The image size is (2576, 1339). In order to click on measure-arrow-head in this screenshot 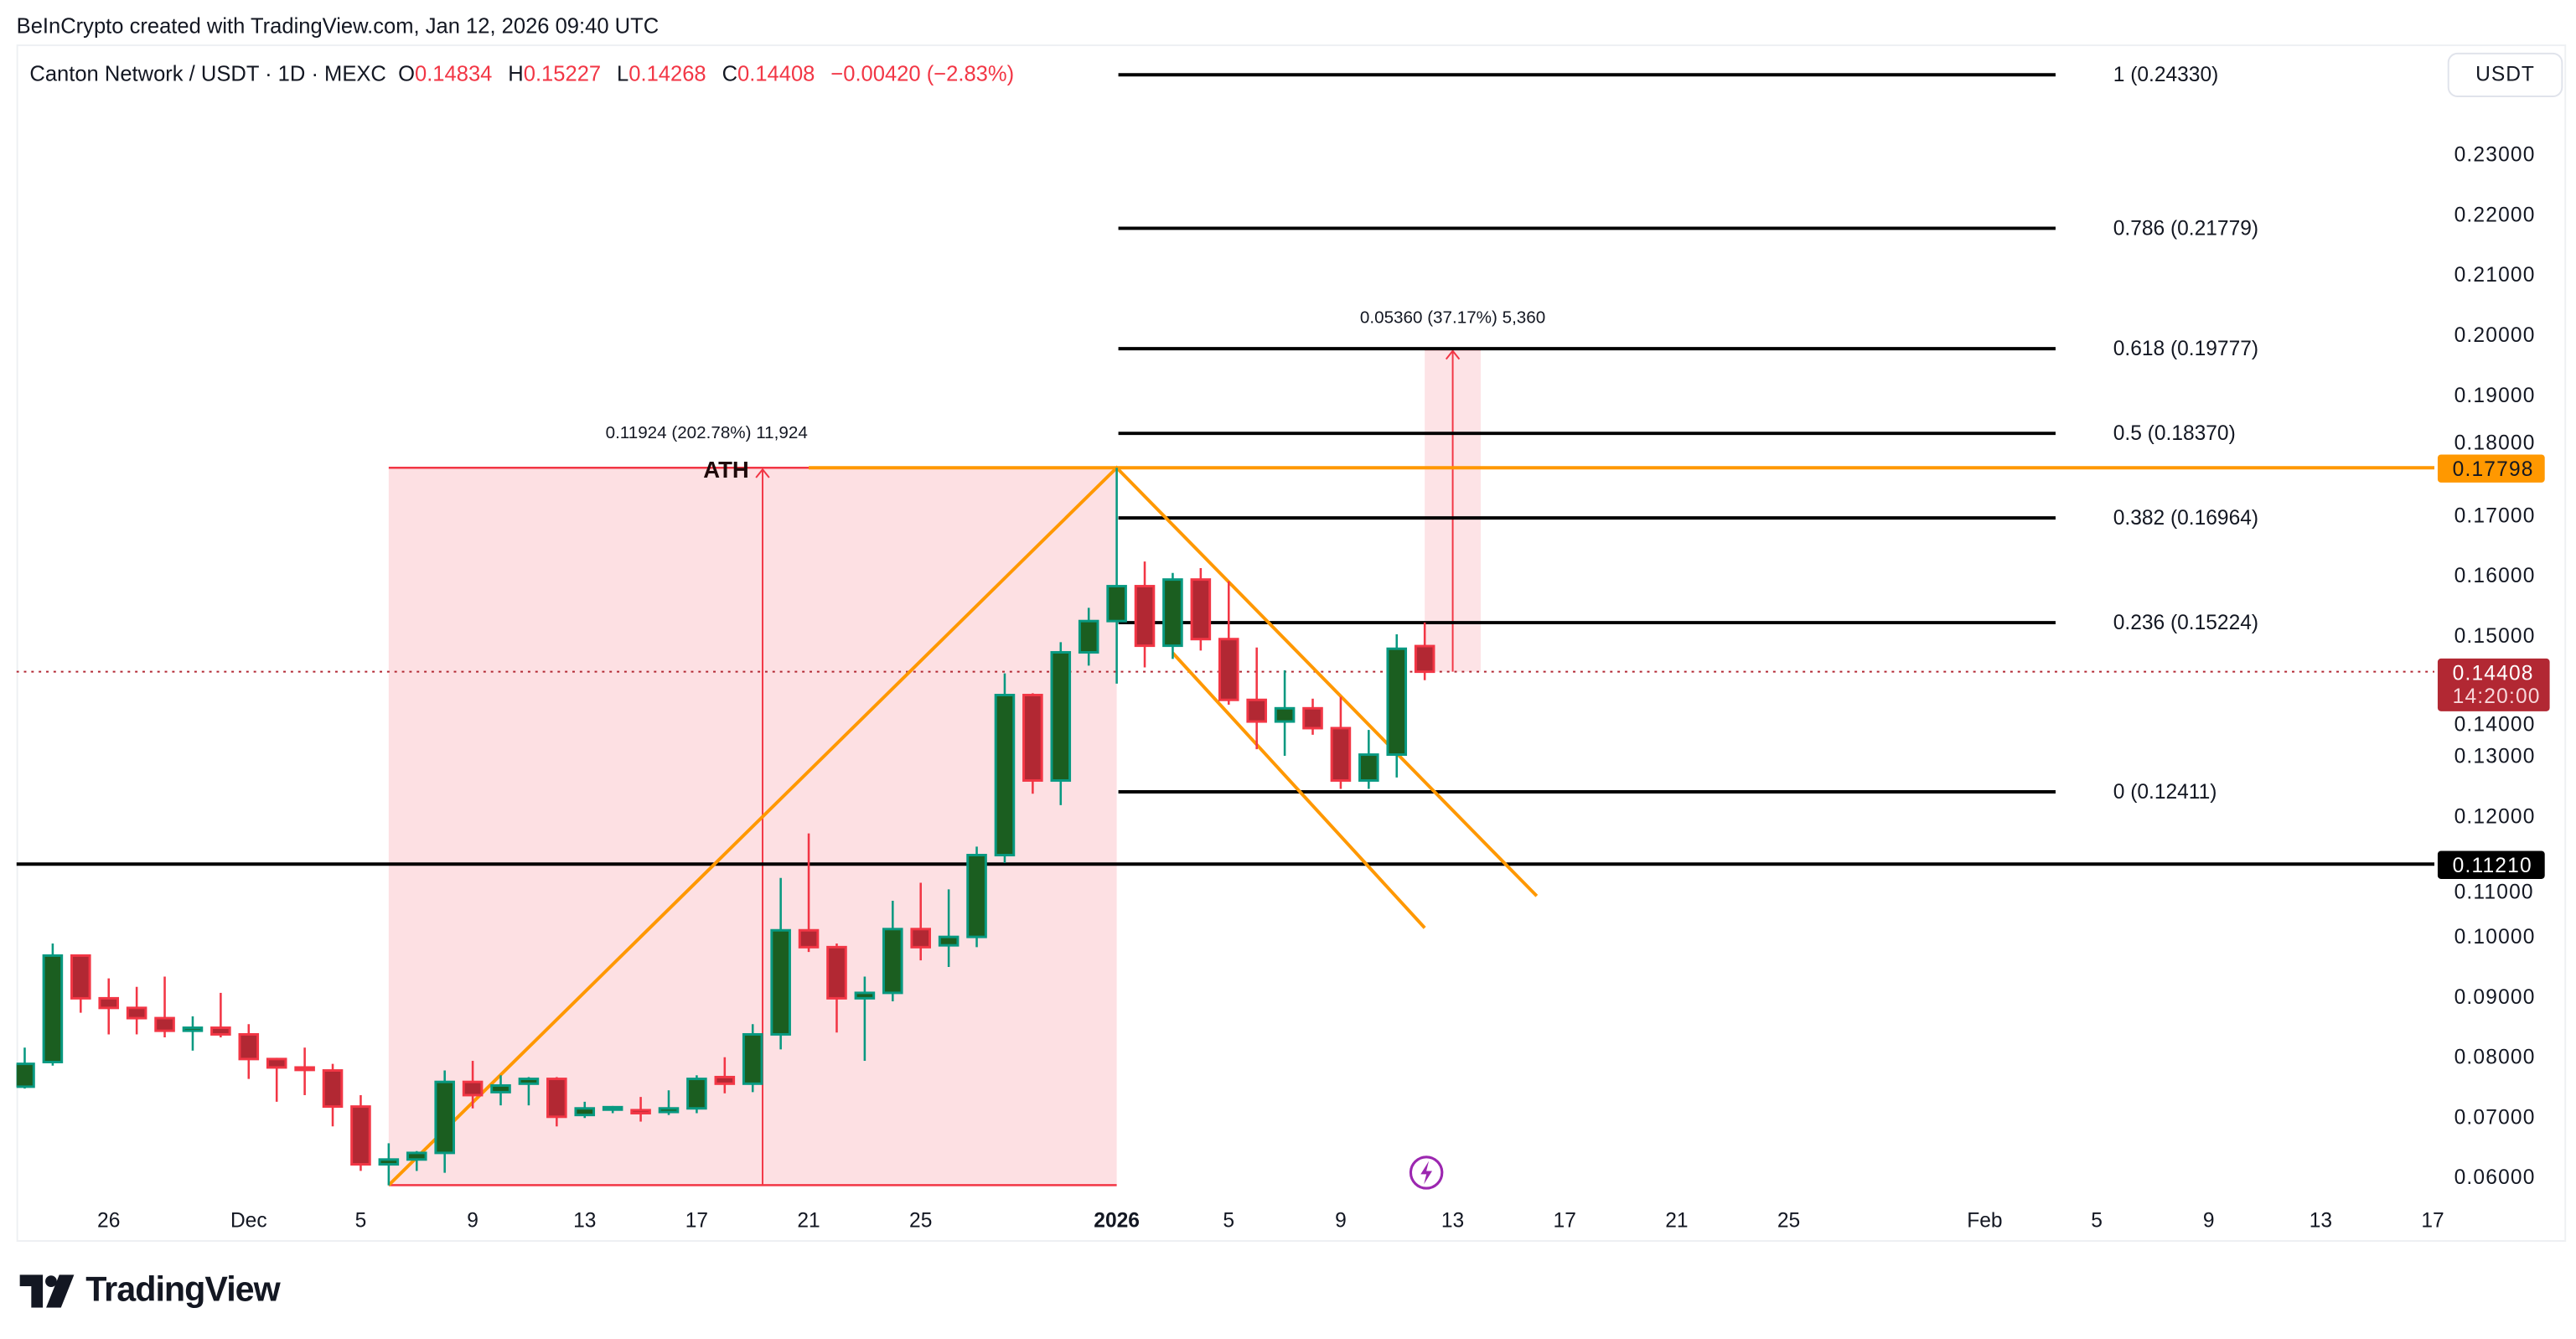, I will do `click(762, 473)`.